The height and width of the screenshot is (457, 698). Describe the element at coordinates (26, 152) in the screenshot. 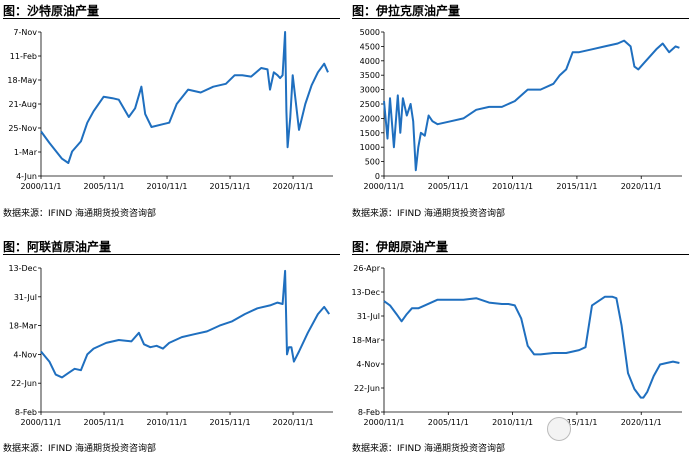

I see `y-tick-label: 1-Mar` at that location.